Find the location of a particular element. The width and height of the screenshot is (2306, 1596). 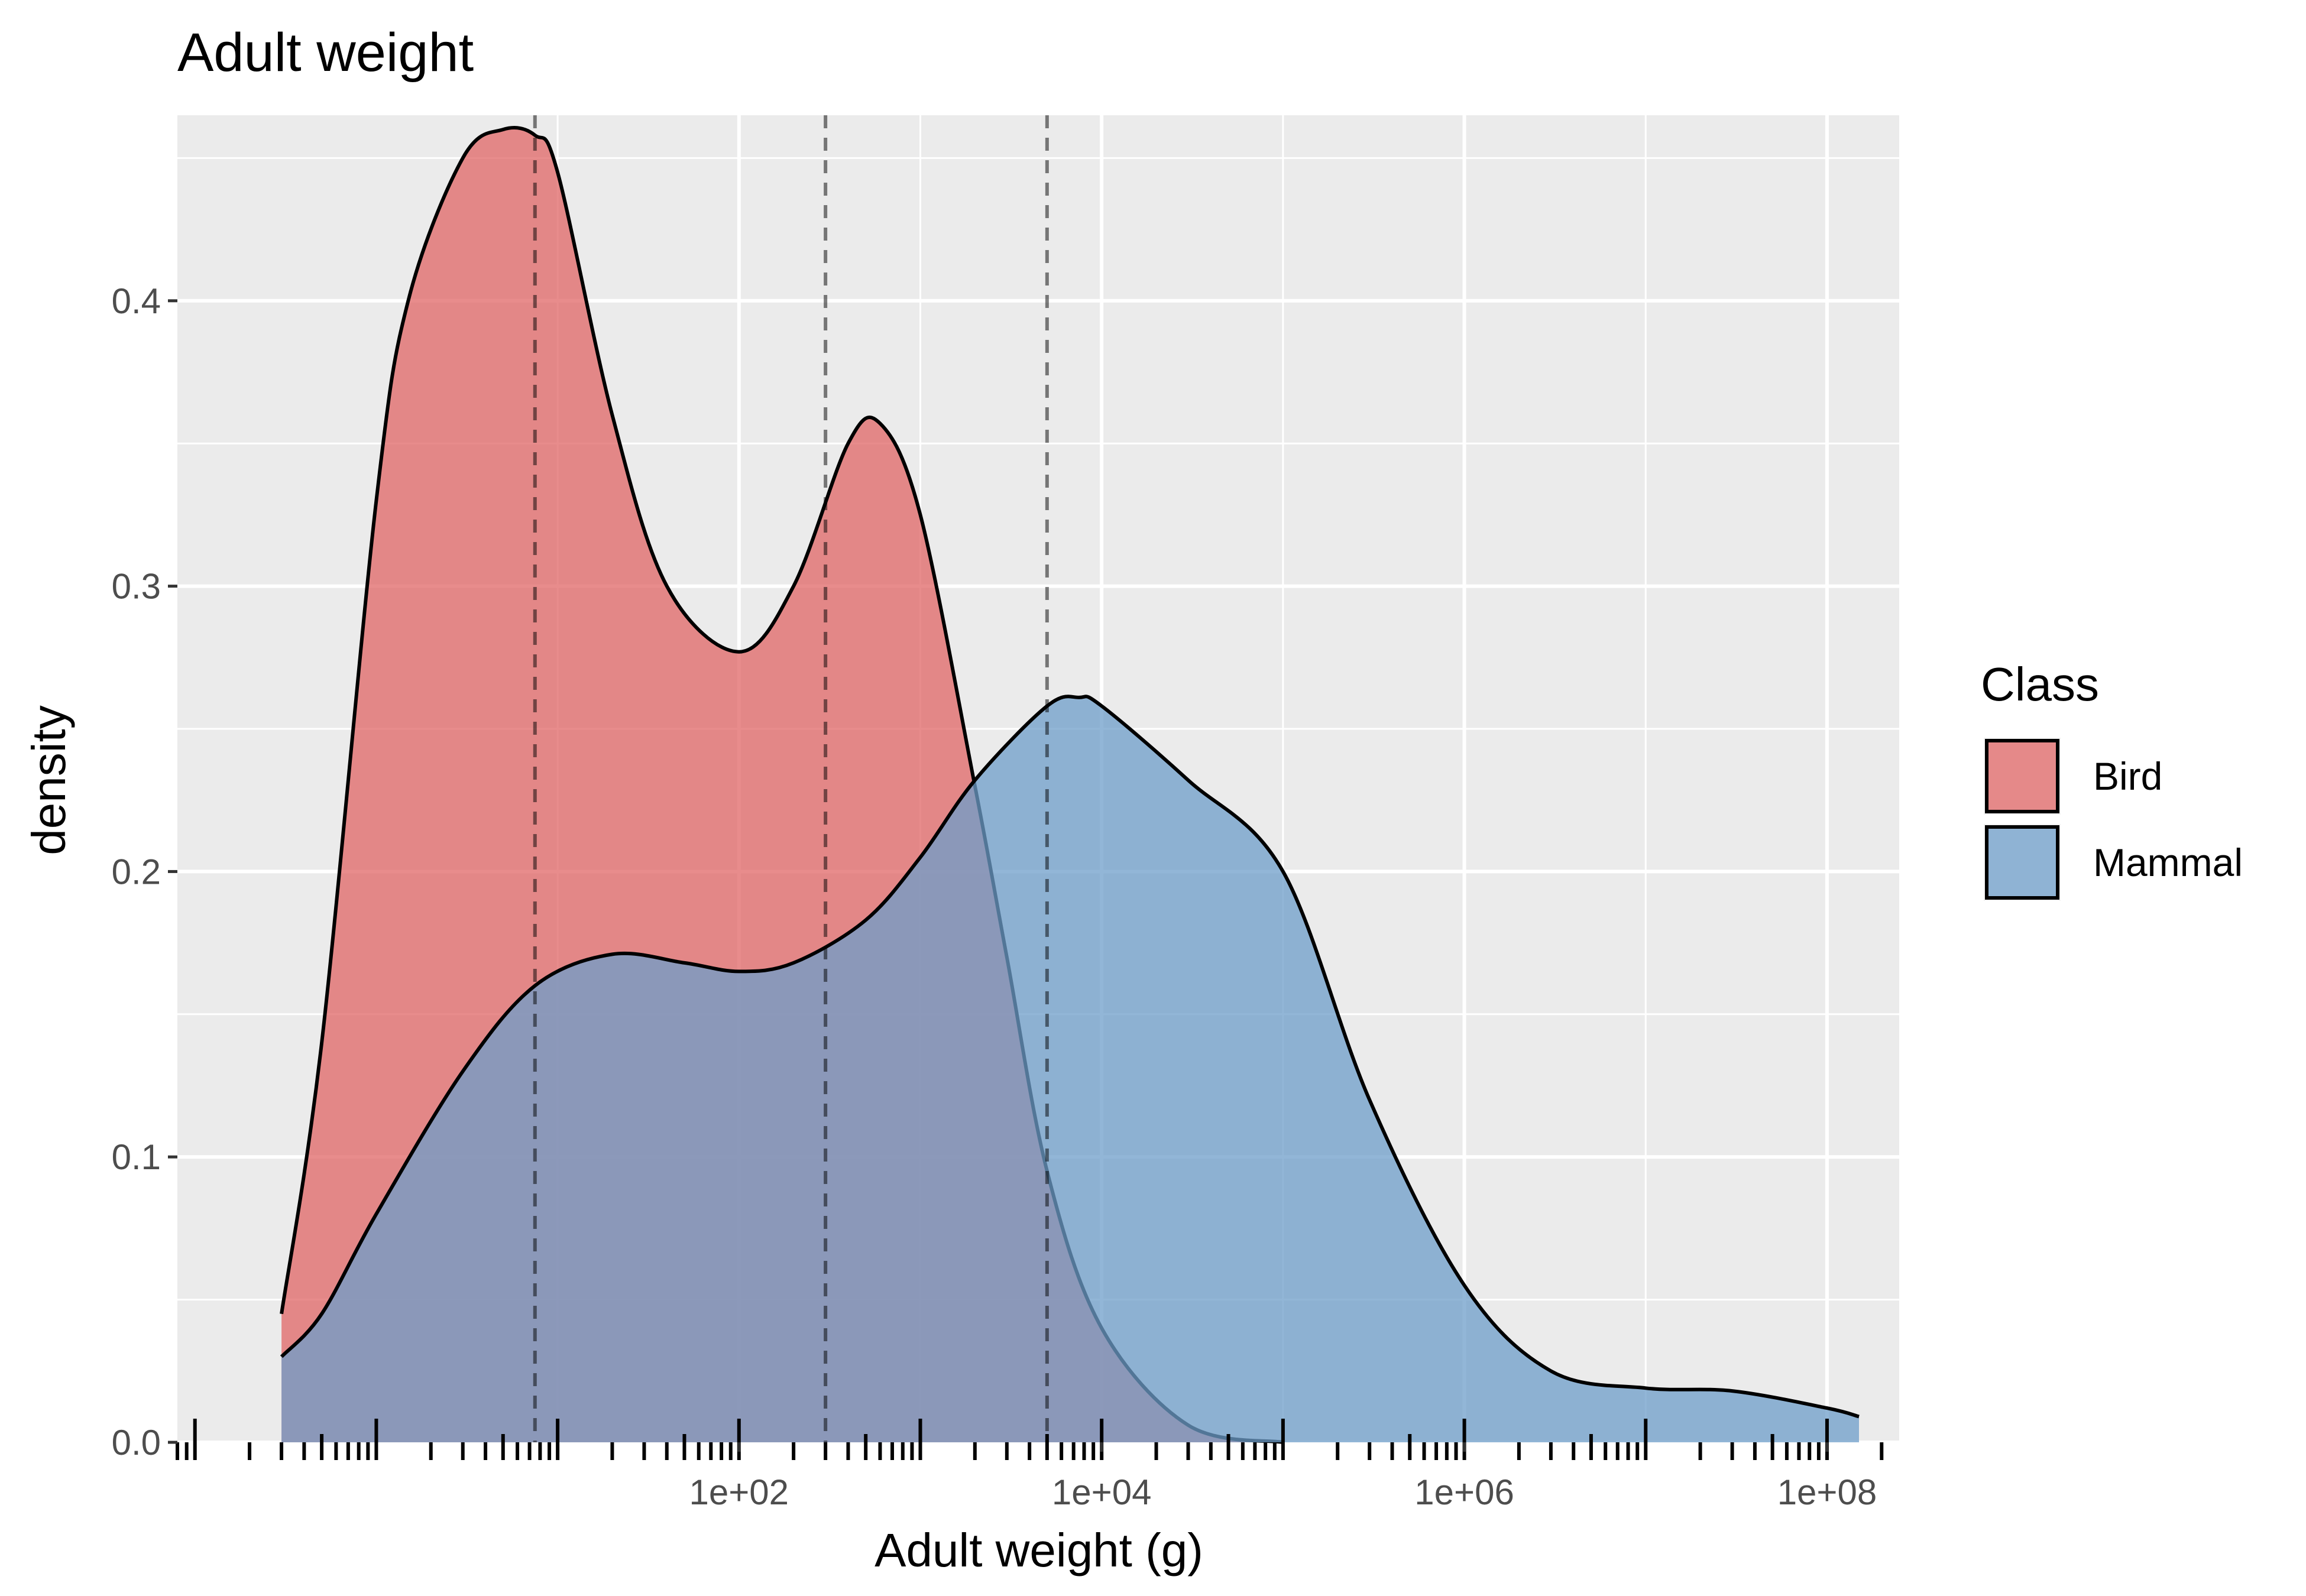

y-tick-label: 0.1 is located at coordinates (136, 1157).